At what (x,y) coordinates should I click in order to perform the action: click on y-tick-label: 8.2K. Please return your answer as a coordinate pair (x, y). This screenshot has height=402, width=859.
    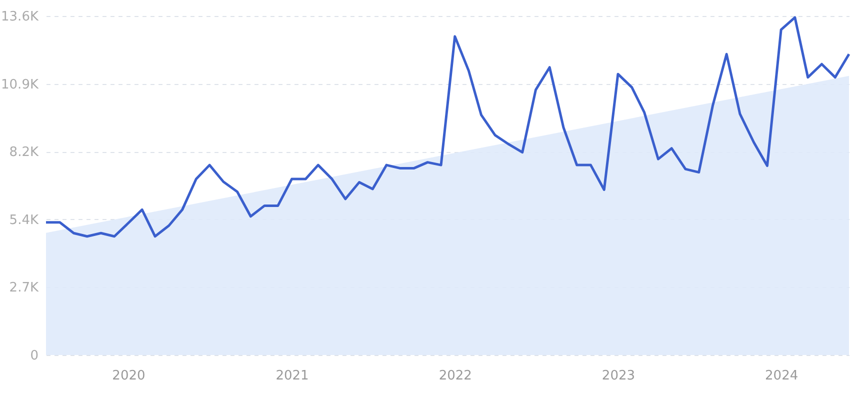
    Looking at the image, I should click on (24, 152).